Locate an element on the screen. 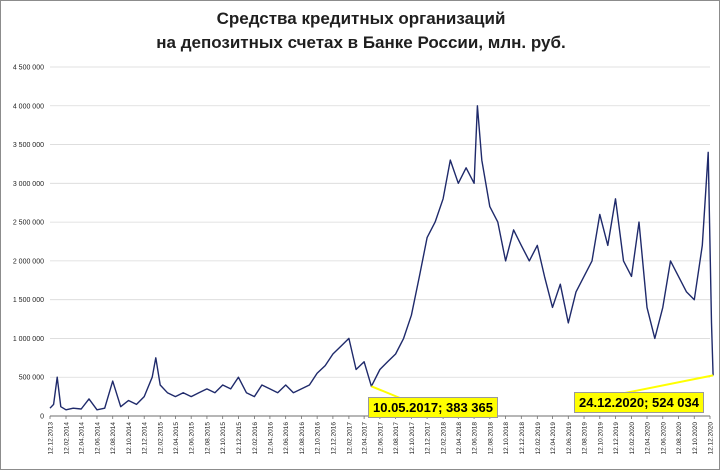 Image resolution: width=720 pixels, height=470 pixels. x-tick-label: 12.06.2020 is located at coordinates (663, 438).